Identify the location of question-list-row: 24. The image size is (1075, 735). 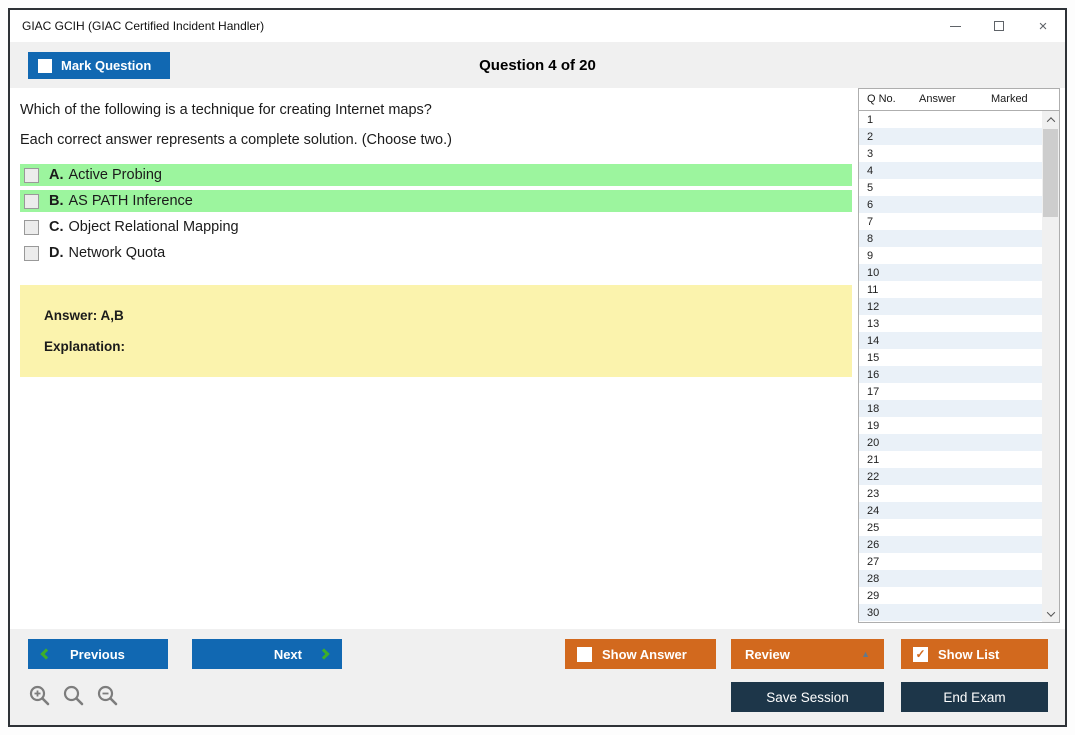
(950, 511).